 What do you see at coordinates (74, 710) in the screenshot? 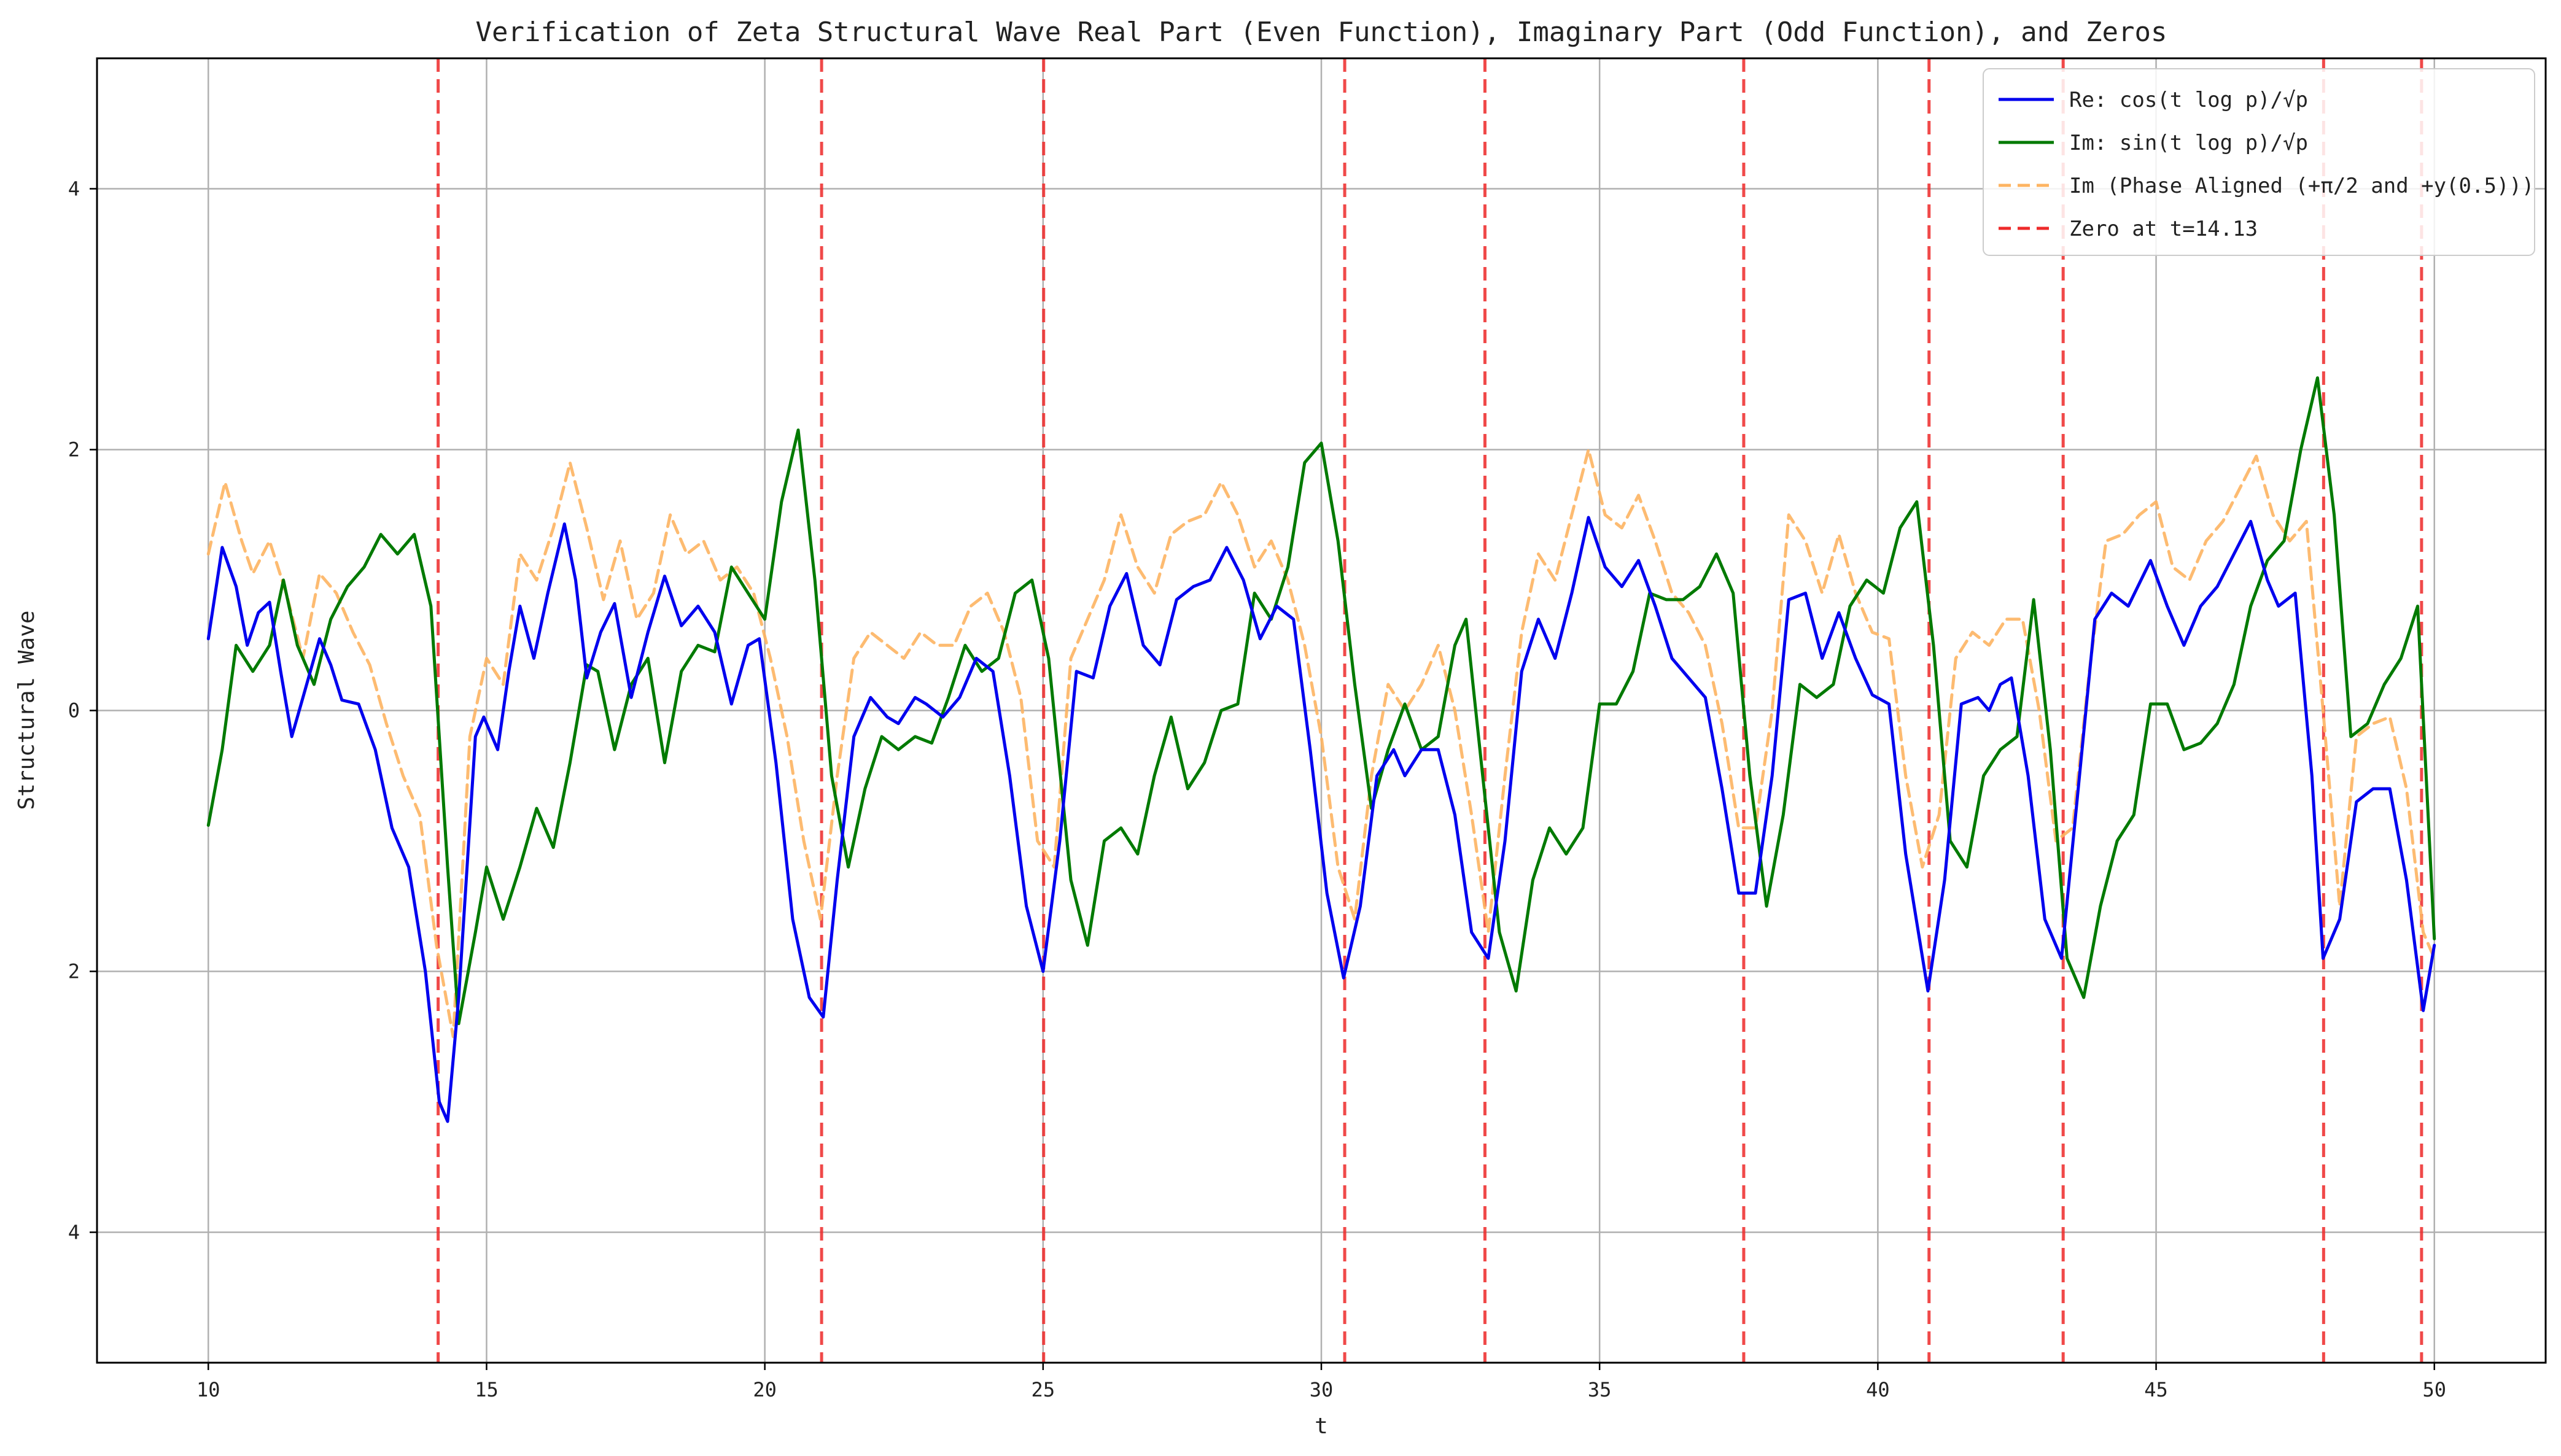
I see `y-tick-label: 0` at bounding box center [74, 710].